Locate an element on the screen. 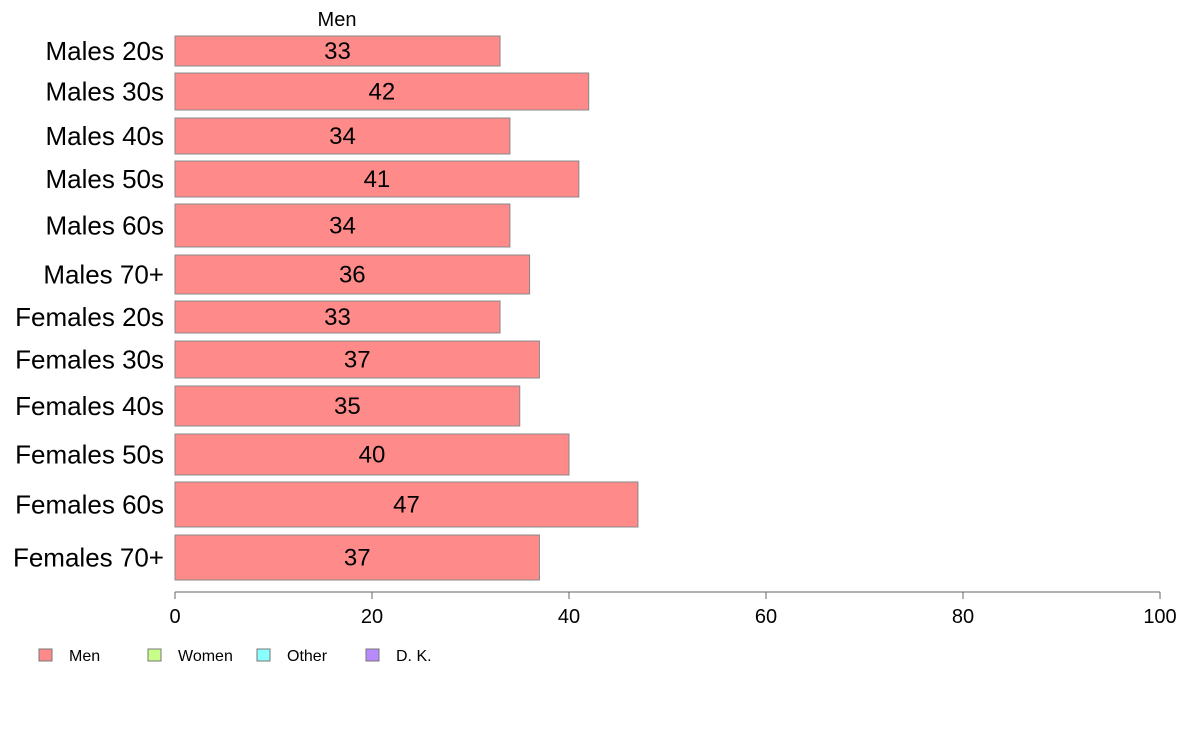 Image resolution: width=1188 pixels, height=736 pixels. x-tick-label: 100 is located at coordinates (1159, 617).